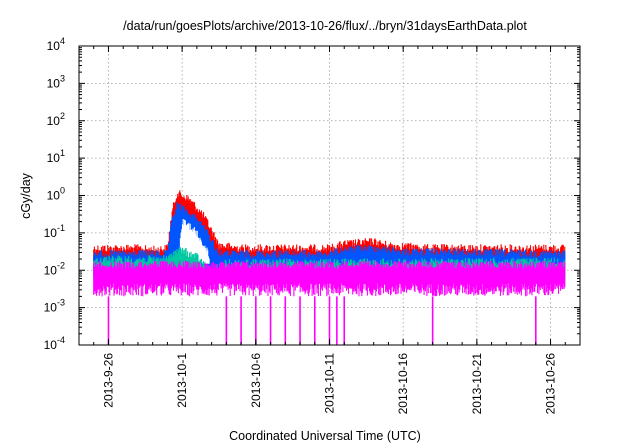  I want to click on x-tick-label: 2013-9-26, so click(108, 380).